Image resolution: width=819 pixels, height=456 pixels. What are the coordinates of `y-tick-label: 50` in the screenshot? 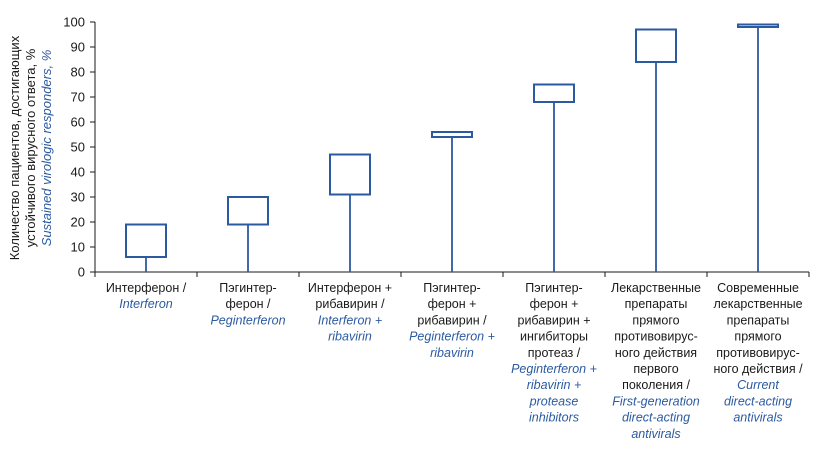 It's located at (78, 147).